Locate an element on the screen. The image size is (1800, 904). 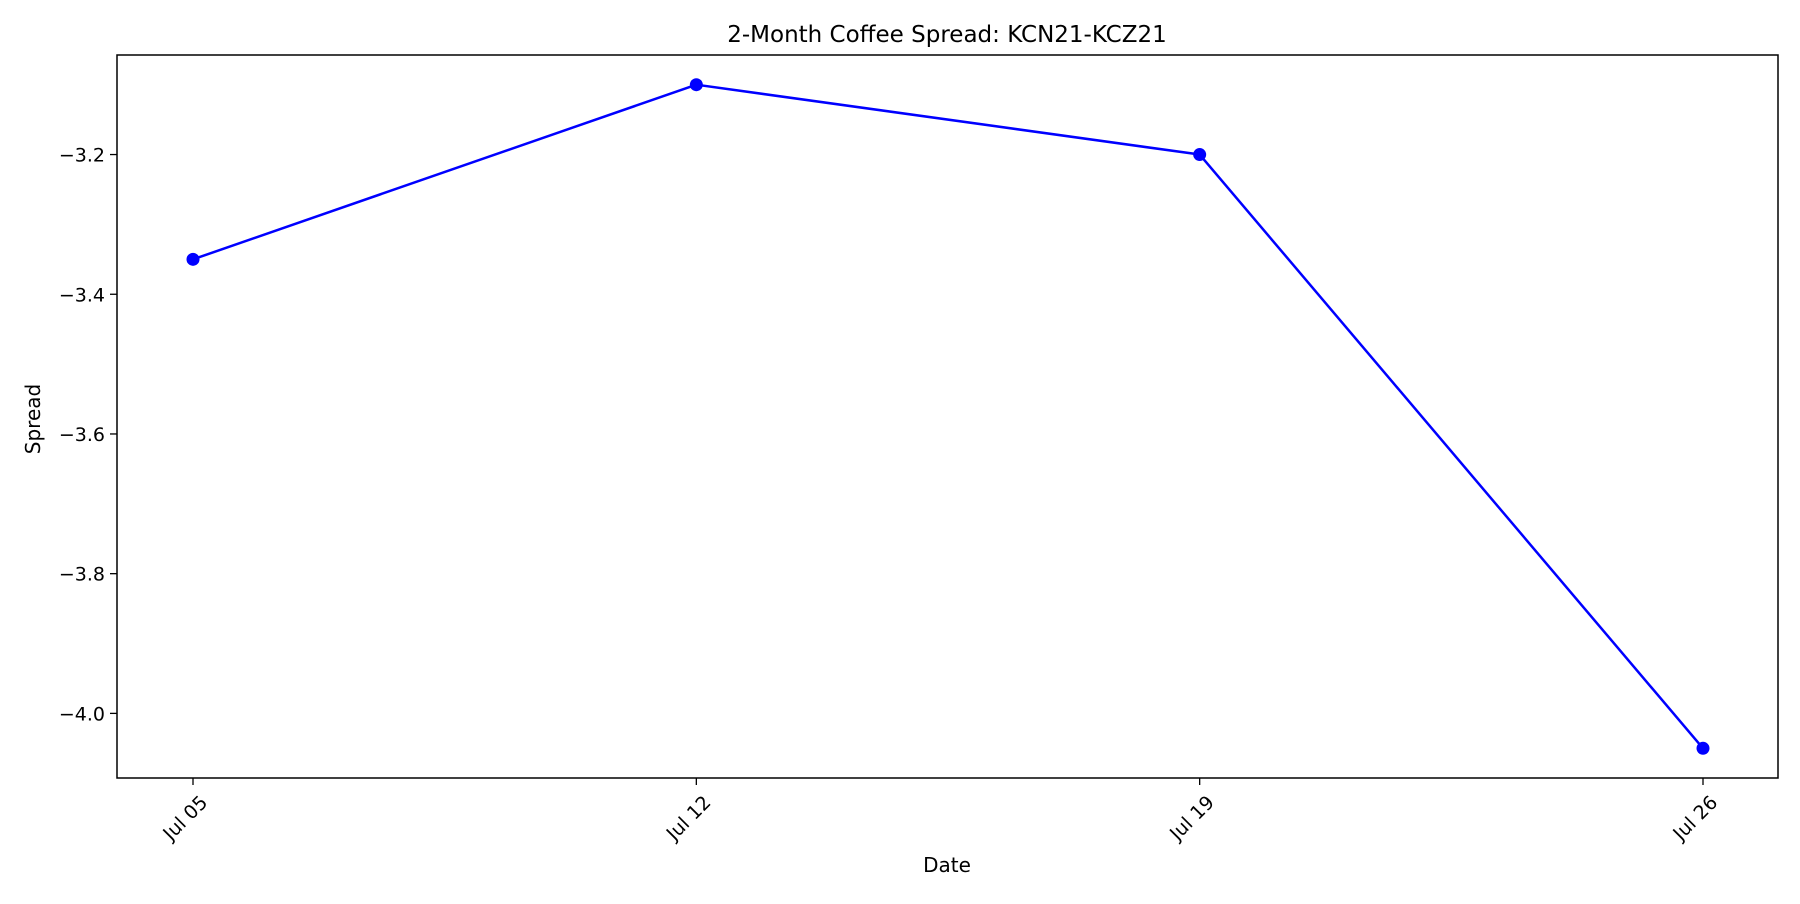
y-axis-label: Spread is located at coordinates (33, 419).